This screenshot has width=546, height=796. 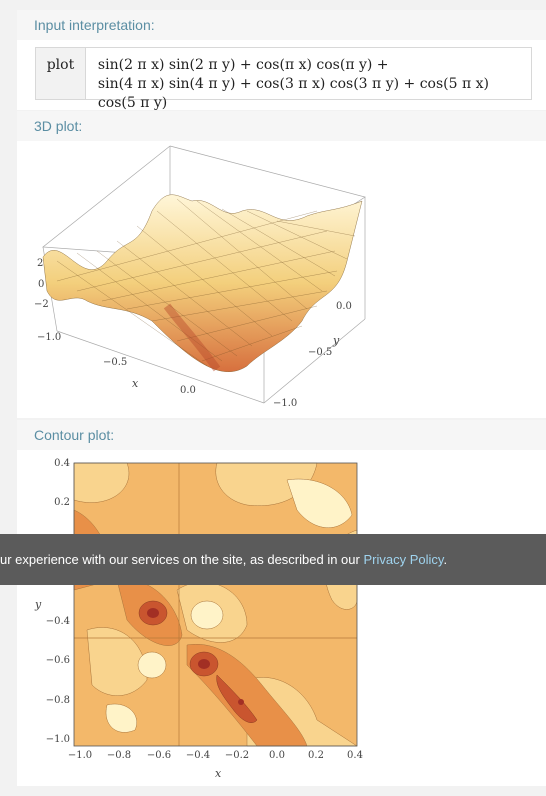 I want to click on plot3d-title: 3D plot:, so click(x=281, y=126).